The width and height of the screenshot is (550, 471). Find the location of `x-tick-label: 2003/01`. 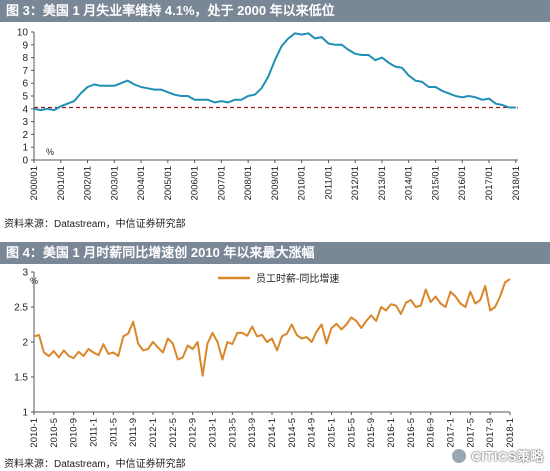

x-tick-label: 2003/01 is located at coordinates (114, 183).